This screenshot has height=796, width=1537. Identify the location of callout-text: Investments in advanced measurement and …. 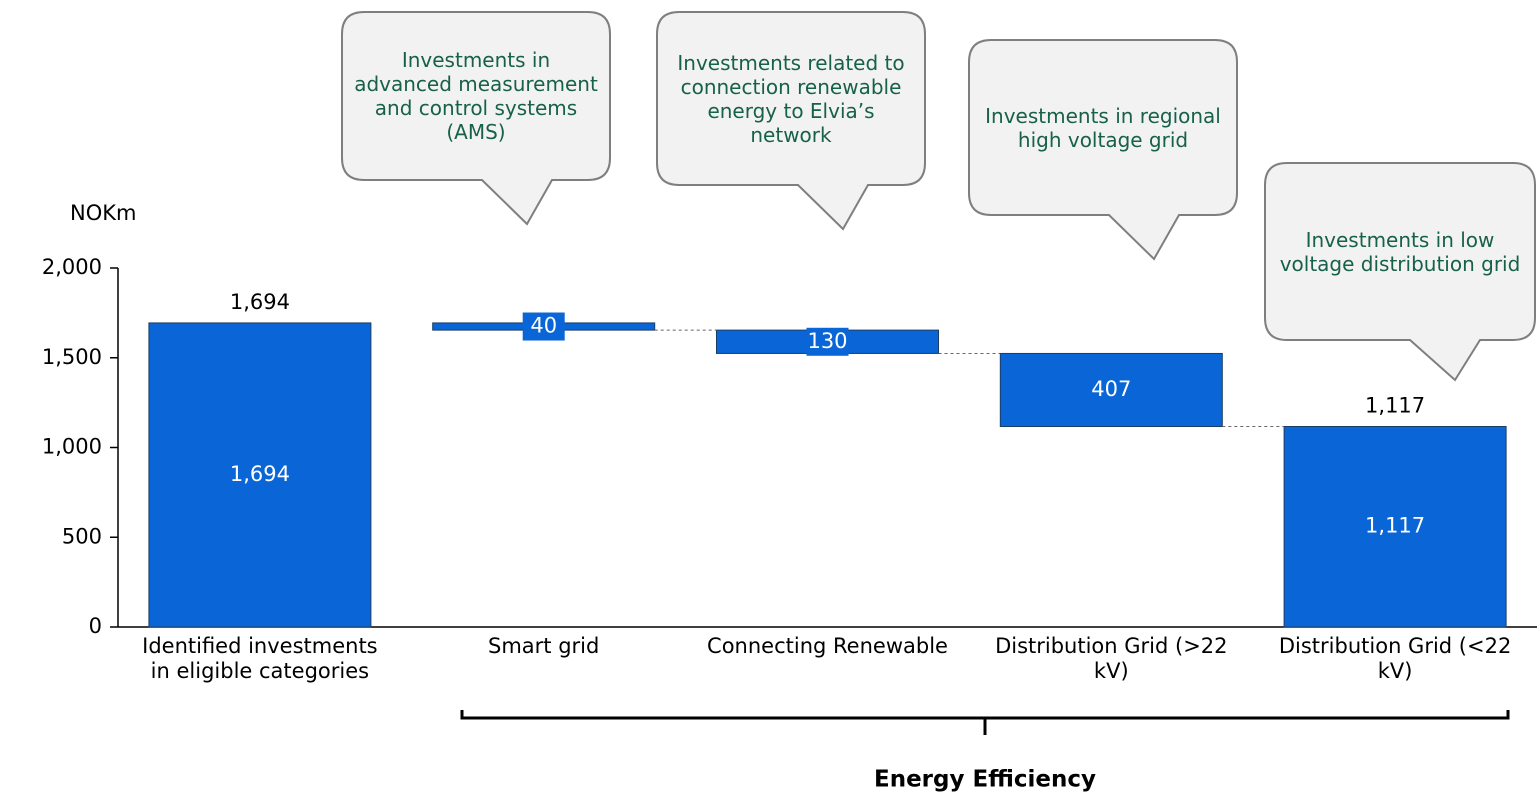
(476, 96).